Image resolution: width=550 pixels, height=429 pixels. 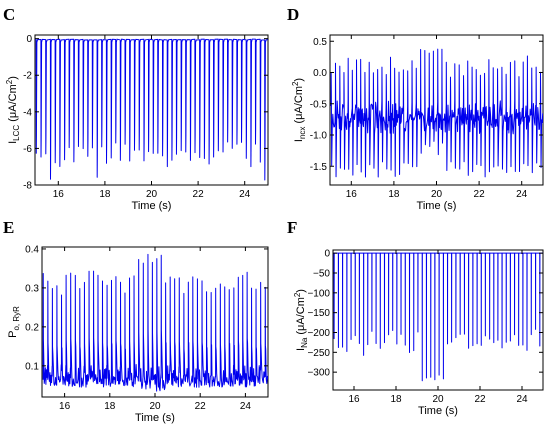 I want to click on series-line-e, so click(x=155, y=322).